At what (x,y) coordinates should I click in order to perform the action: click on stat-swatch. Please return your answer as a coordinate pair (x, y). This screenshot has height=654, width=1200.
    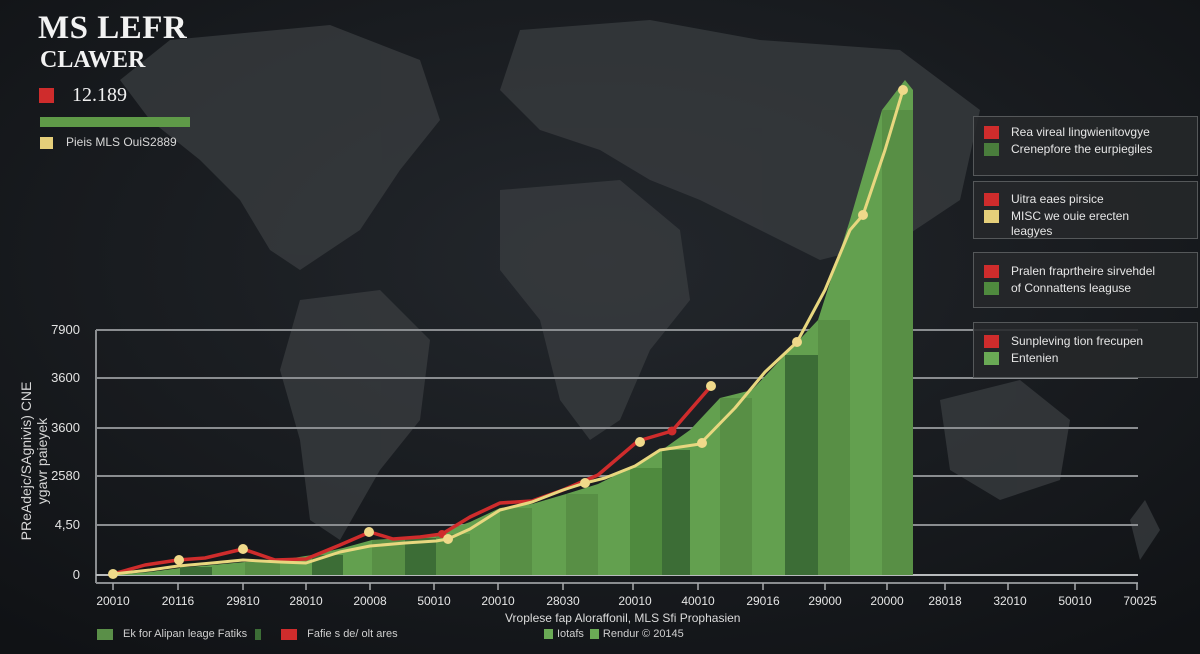
    Looking at the image, I should click on (46, 95).